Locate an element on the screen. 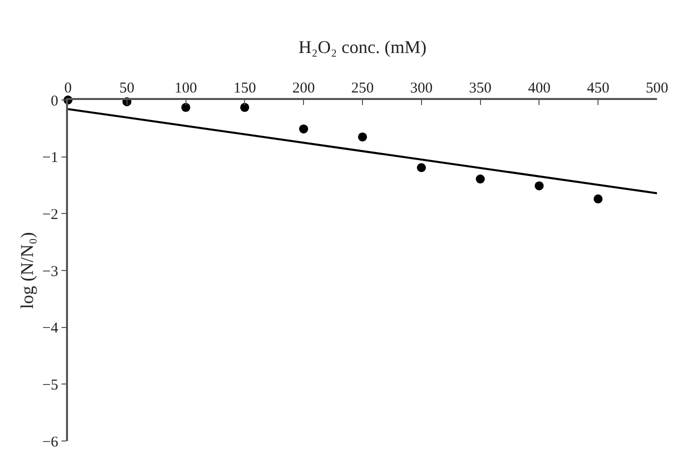 The image size is (680, 466). x-tick-label: 350 is located at coordinates (480, 88).